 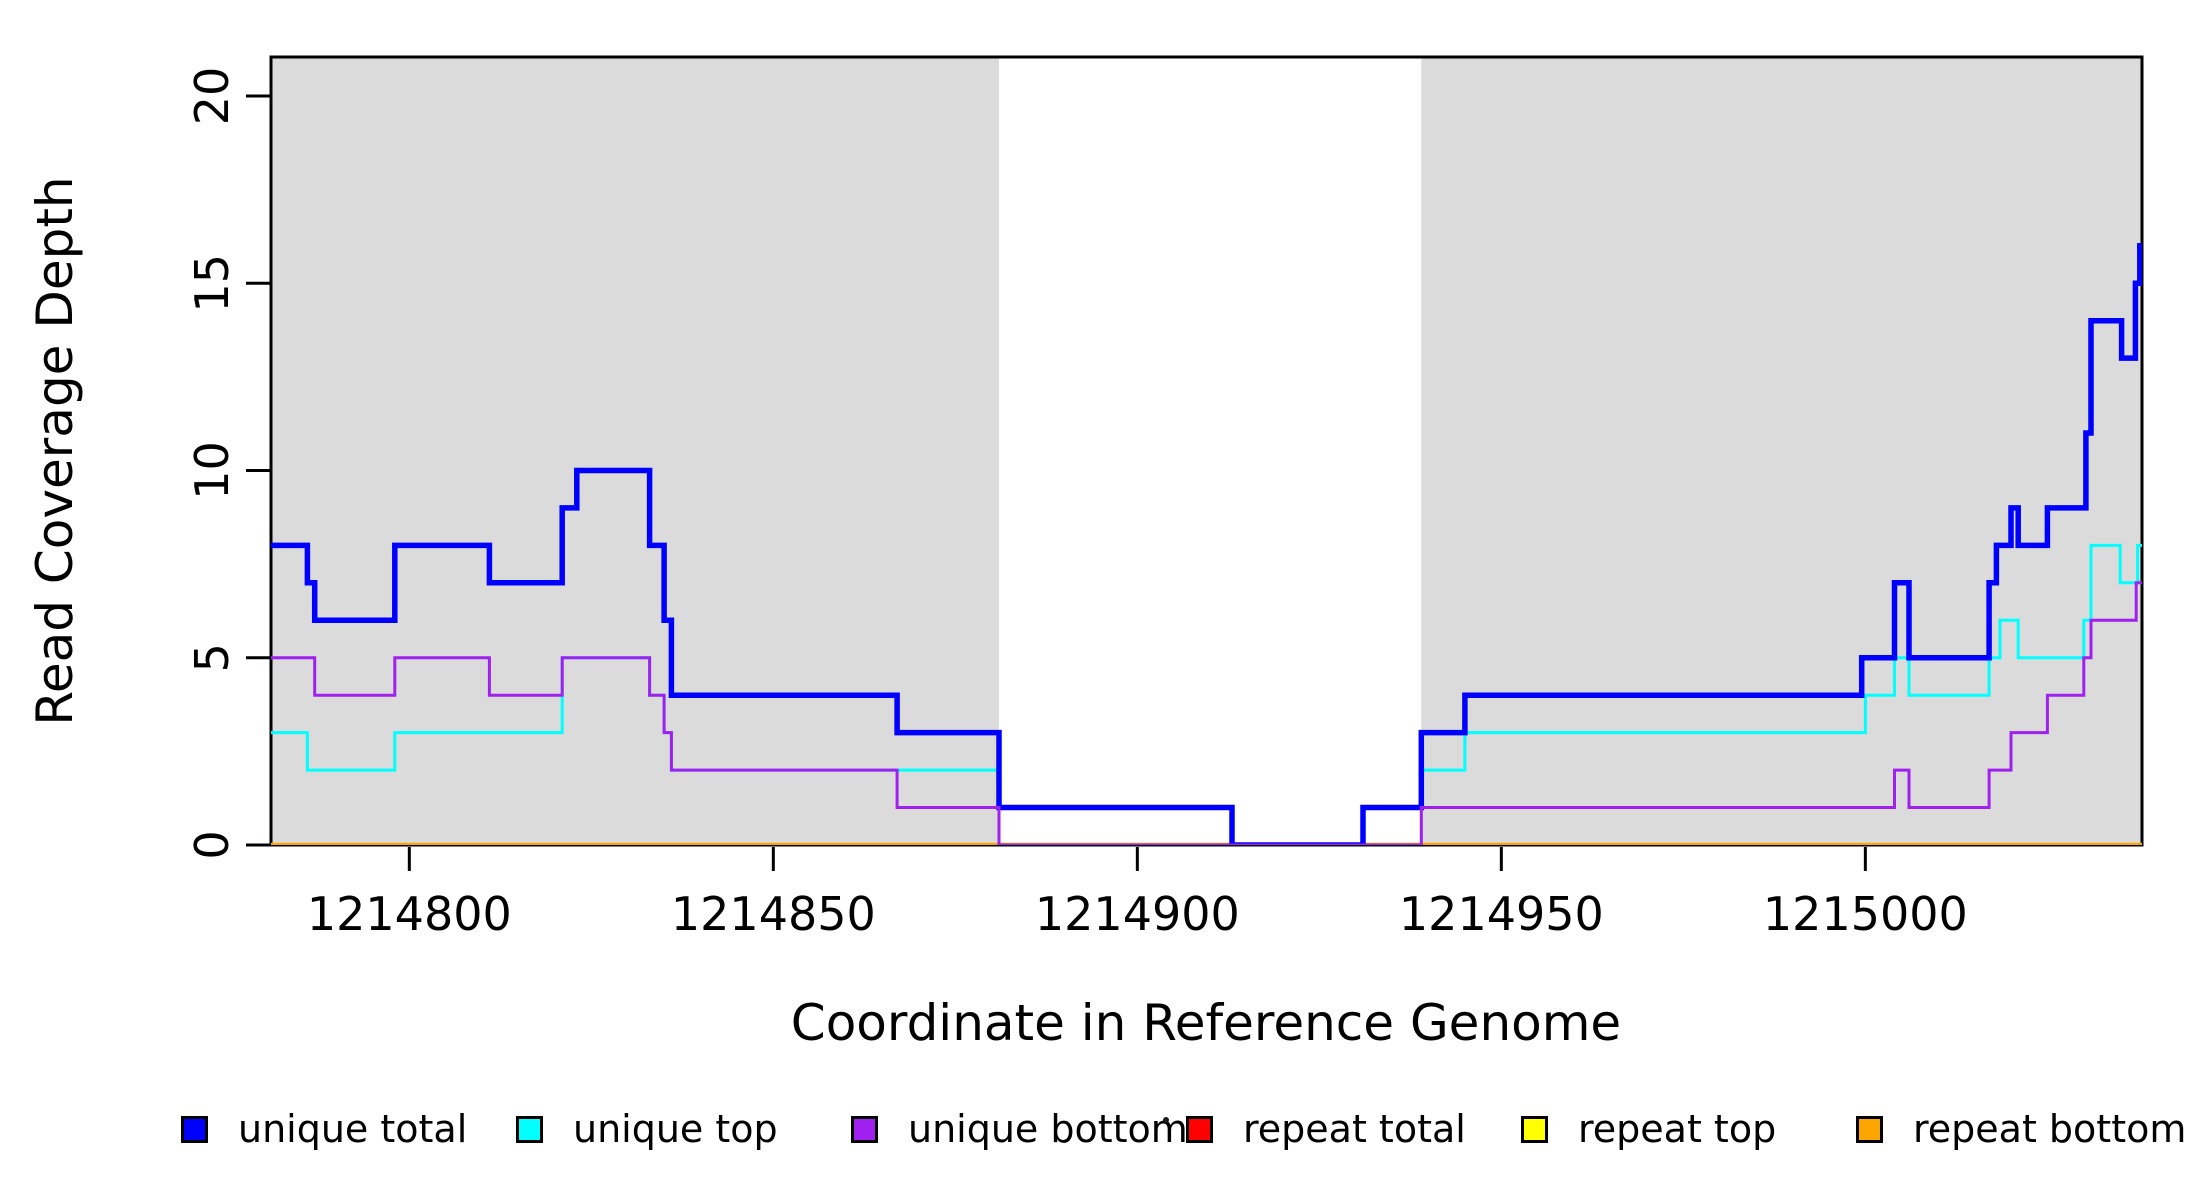 What do you see at coordinates (212, 283) in the screenshot?
I see `y-tick-label: 15` at bounding box center [212, 283].